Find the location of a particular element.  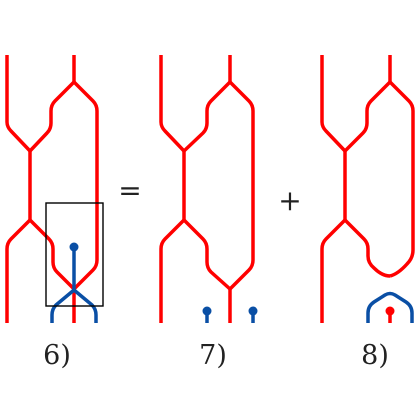

equals-operator: = is located at coordinates (129, 190).